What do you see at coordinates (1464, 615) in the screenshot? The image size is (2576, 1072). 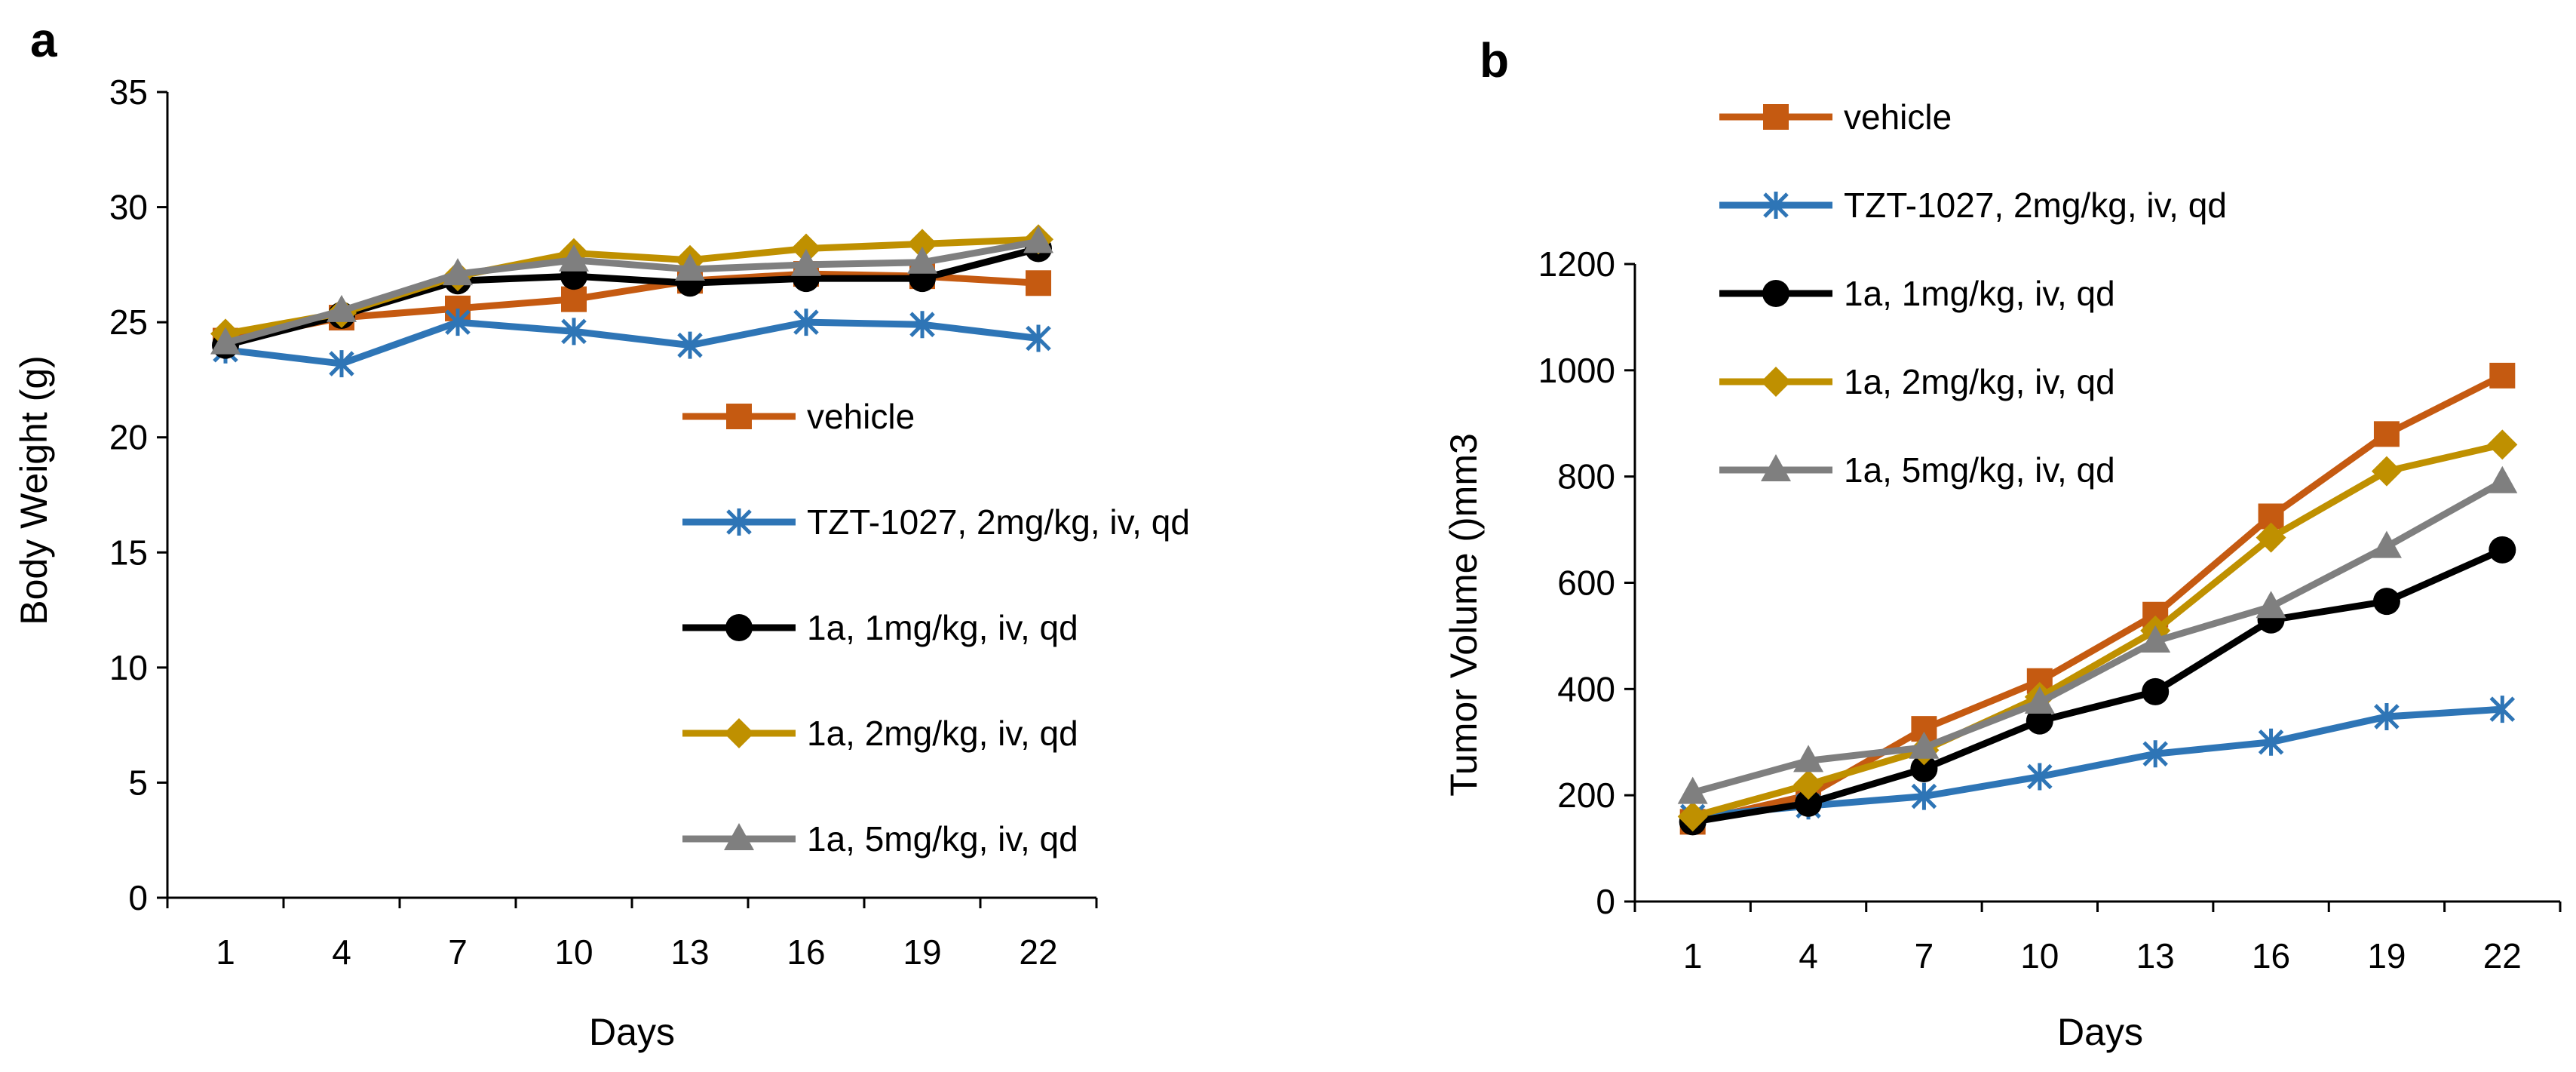 I see `panel-b-y-axis-label: Tumor Volume ()mm3` at bounding box center [1464, 615].